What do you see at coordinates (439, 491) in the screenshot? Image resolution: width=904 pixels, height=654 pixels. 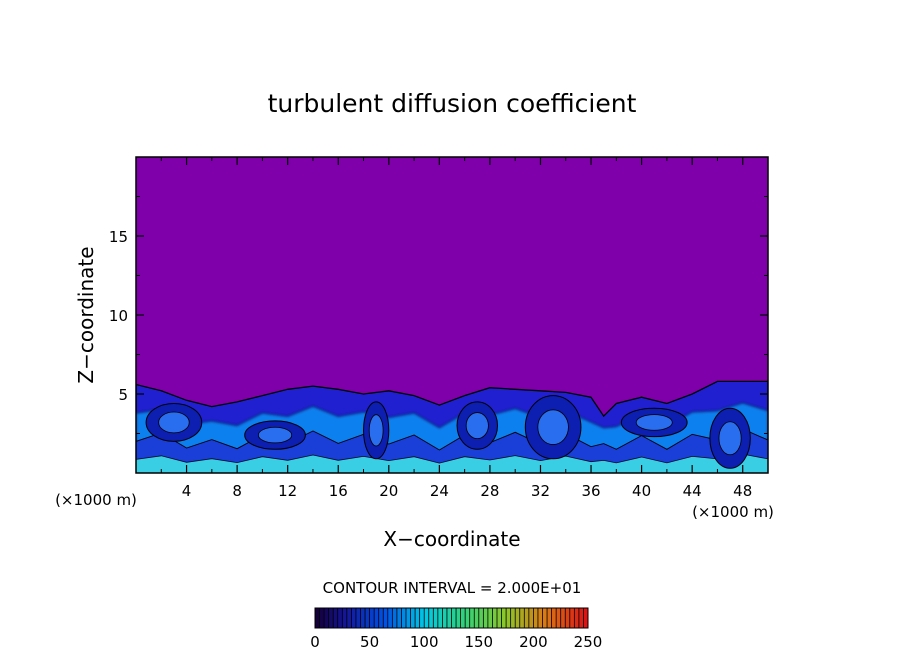 I see `x-tick-label: 24` at bounding box center [439, 491].